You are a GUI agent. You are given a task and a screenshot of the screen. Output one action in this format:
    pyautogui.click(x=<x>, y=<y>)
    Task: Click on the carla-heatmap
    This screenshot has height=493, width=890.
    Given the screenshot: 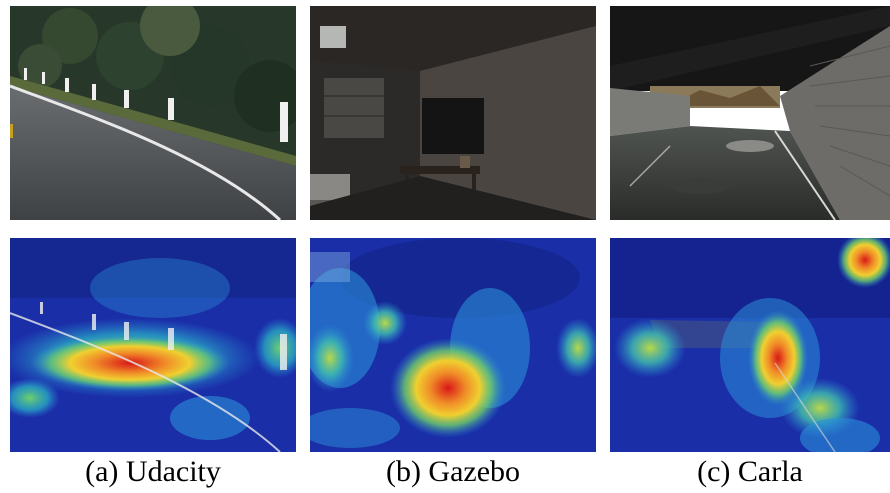 What is the action you would take?
    pyautogui.click(x=750, y=345)
    